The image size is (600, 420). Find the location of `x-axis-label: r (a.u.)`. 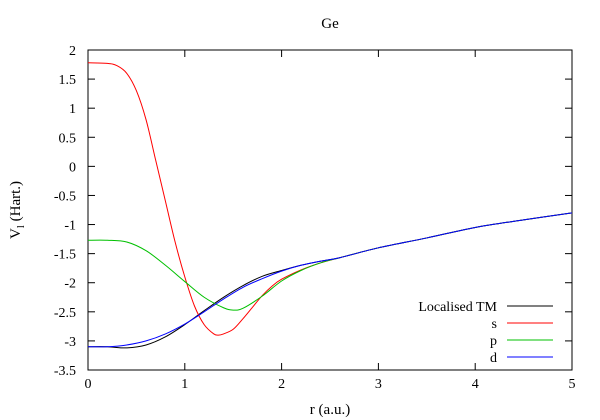

x-axis-label: r (a.u.) is located at coordinates (330, 410).